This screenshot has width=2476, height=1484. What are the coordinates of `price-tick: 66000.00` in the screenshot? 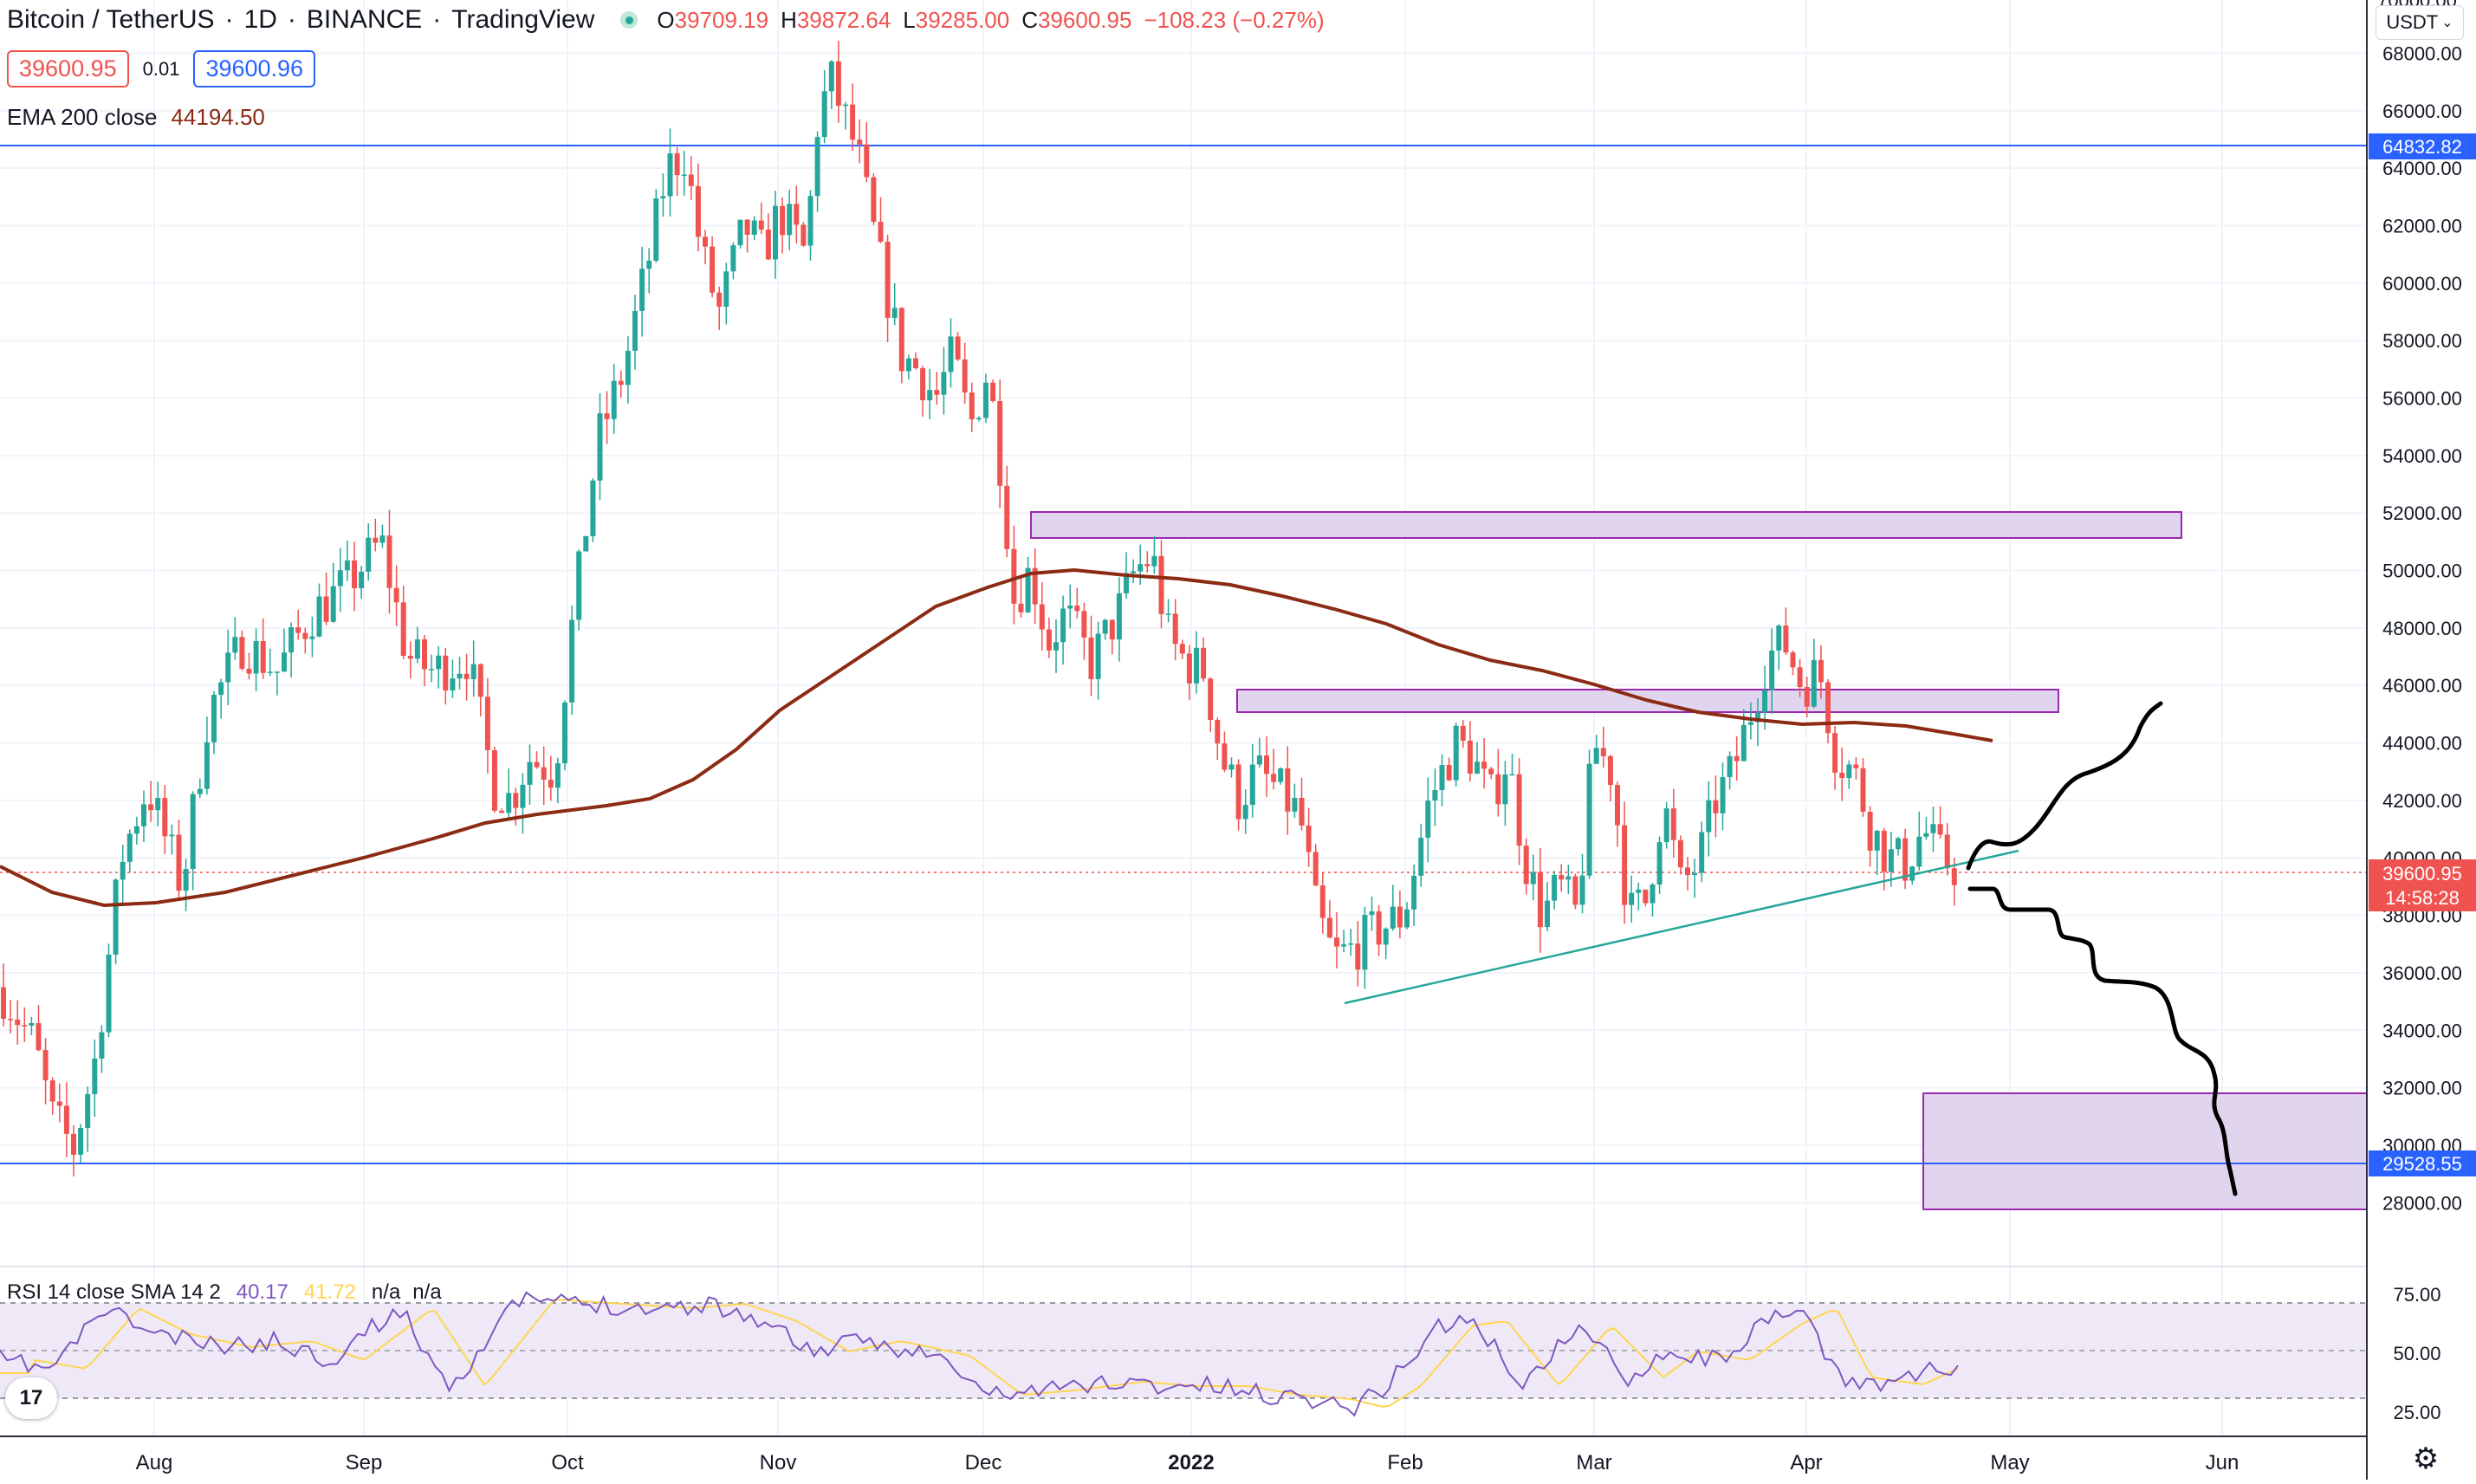 It's located at (2422, 111).